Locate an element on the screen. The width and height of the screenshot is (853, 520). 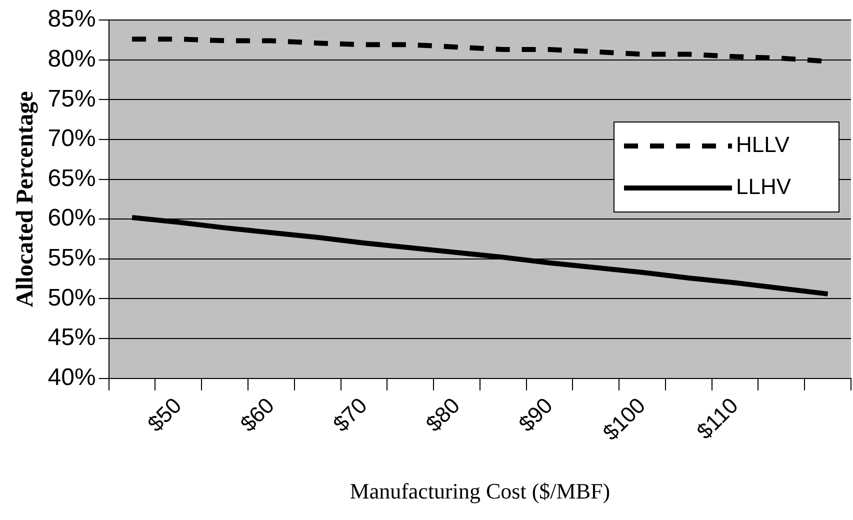
y-tick-label: 55% is located at coordinates (72, 258).